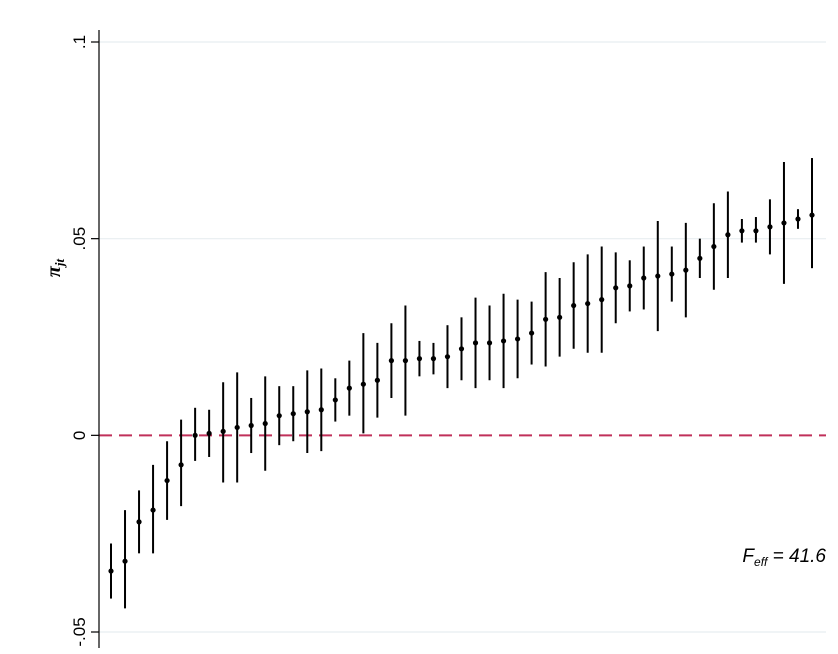 This screenshot has height=654, width=838. Describe the element at coordinates (95, 339) in the screenshot. I see `y-axis` at that location.